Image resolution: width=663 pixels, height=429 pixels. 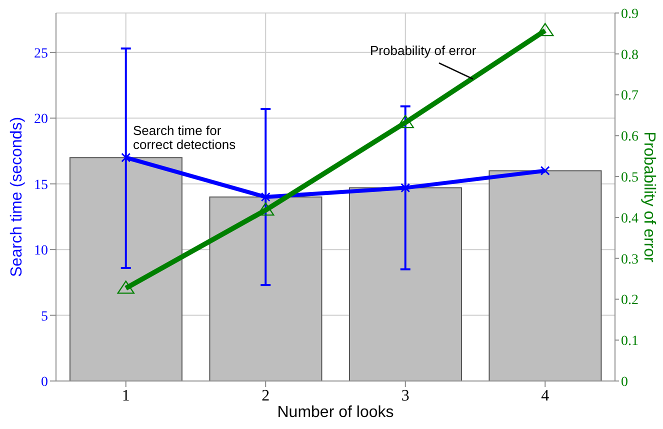 What do you see at coordinates (44, 382) in the screenshot?
I see `y-tick-label: 0` at bounding box center [44, 382].